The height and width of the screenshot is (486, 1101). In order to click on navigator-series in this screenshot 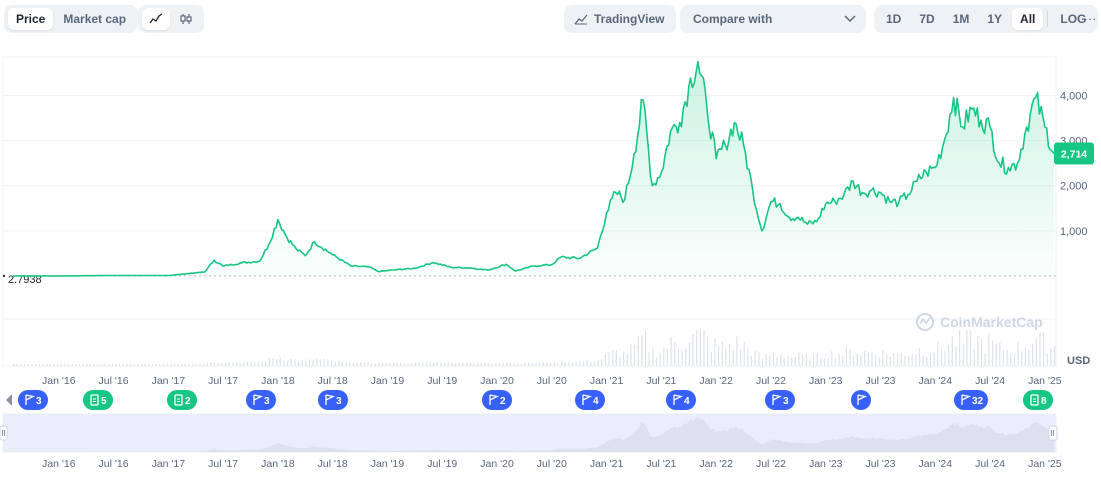, I will do `click(534, 434)`.